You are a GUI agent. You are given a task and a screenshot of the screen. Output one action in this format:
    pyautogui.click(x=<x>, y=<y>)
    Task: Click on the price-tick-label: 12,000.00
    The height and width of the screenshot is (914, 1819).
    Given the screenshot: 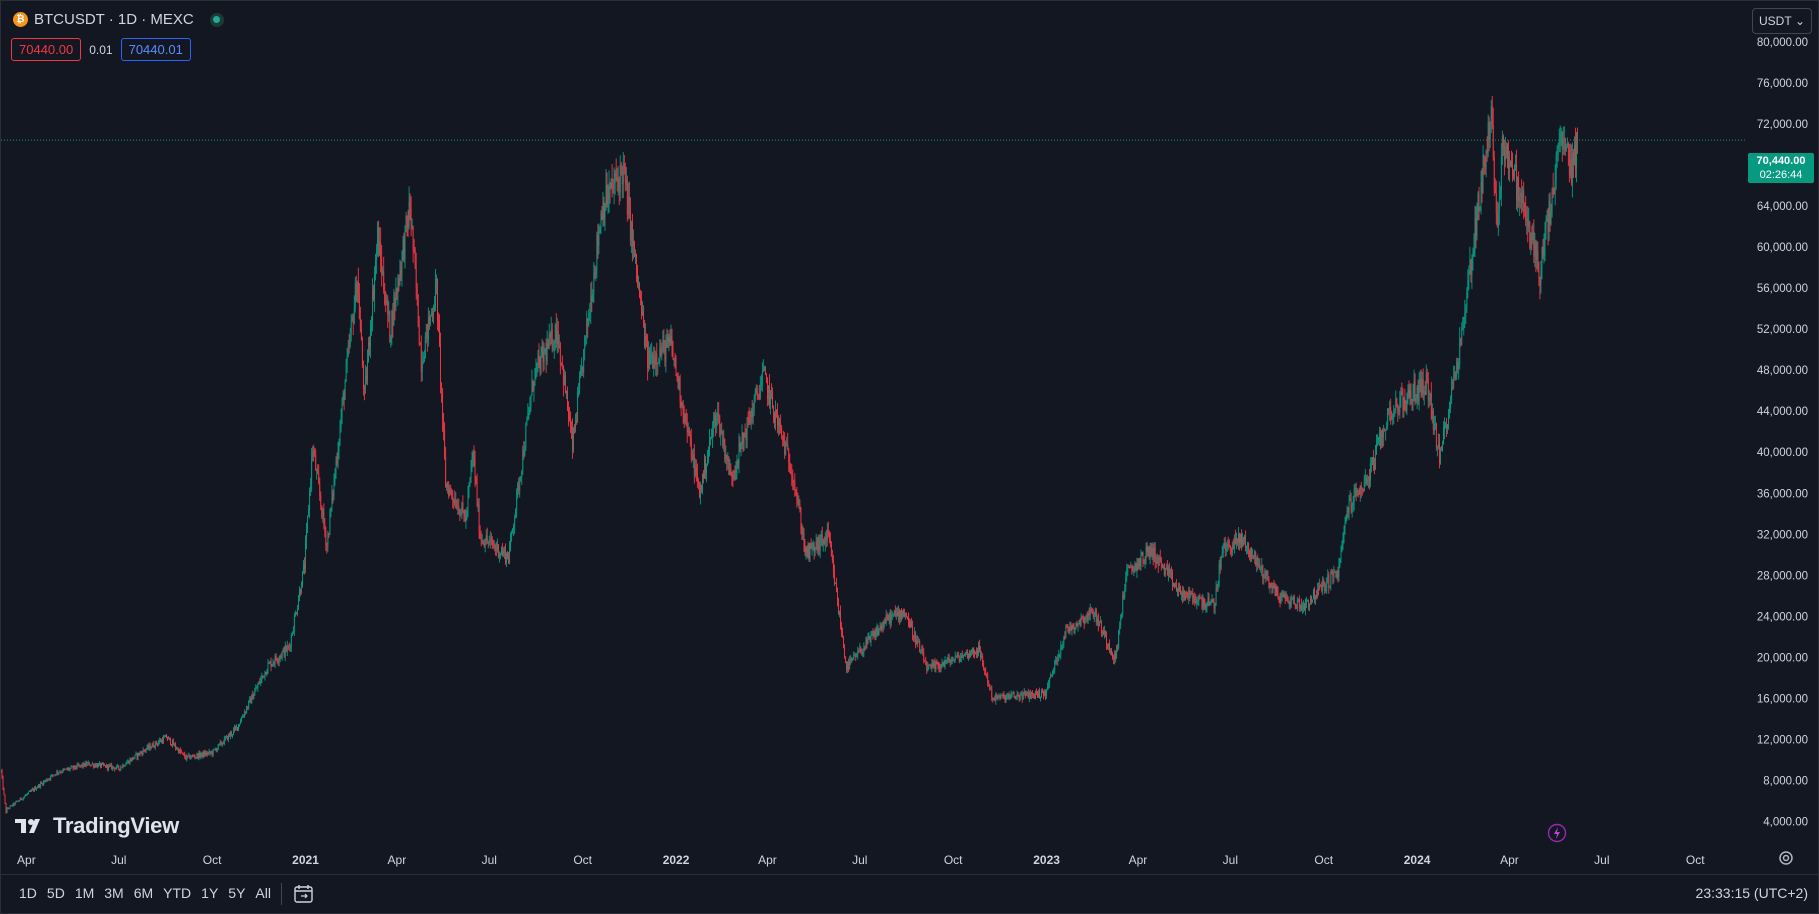 What is the action you would take?
    pyautogui.click(x=1782, y=740)
    